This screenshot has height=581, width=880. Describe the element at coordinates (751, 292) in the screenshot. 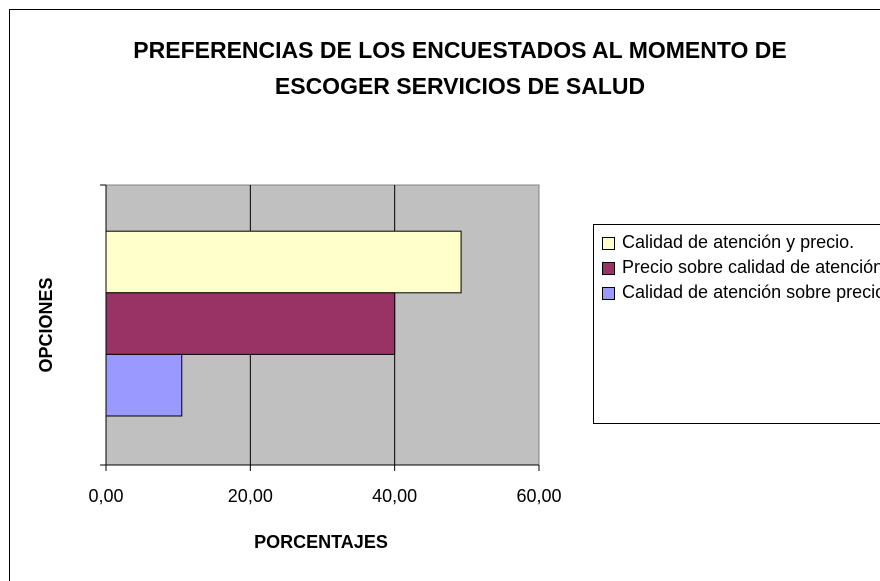

I see `legend-label: Calidad de atención sobre precio` at that location.